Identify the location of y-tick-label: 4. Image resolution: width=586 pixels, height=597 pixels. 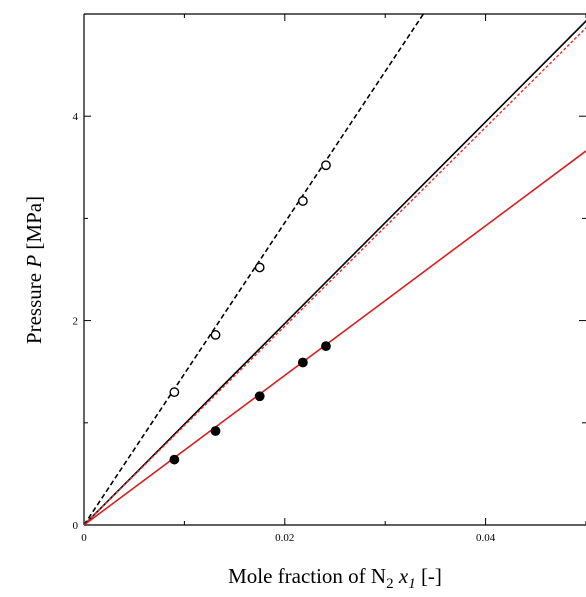
(76, 117).